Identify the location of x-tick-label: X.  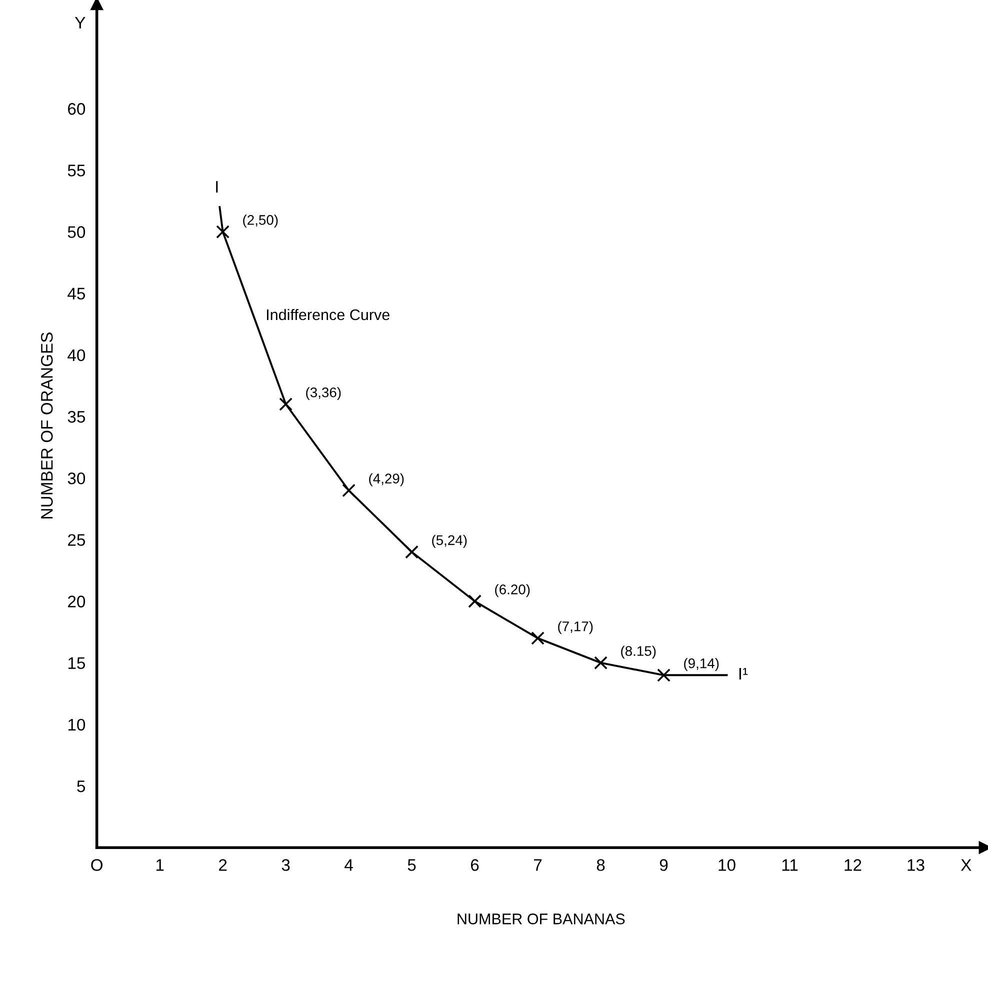
(966, 865).